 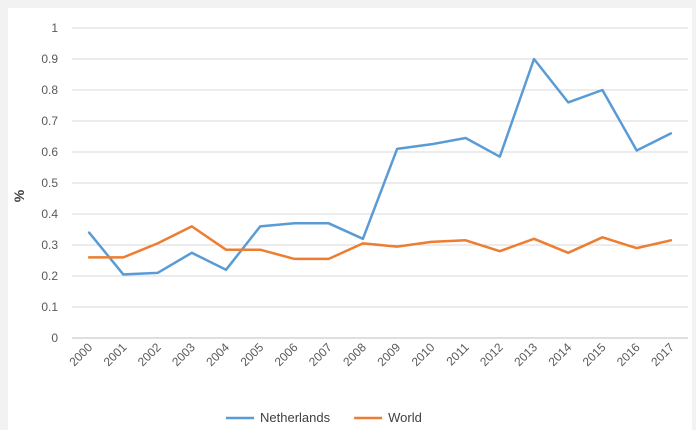 I want to click on x-tick-label: 2012, so click(x=491, y=354).